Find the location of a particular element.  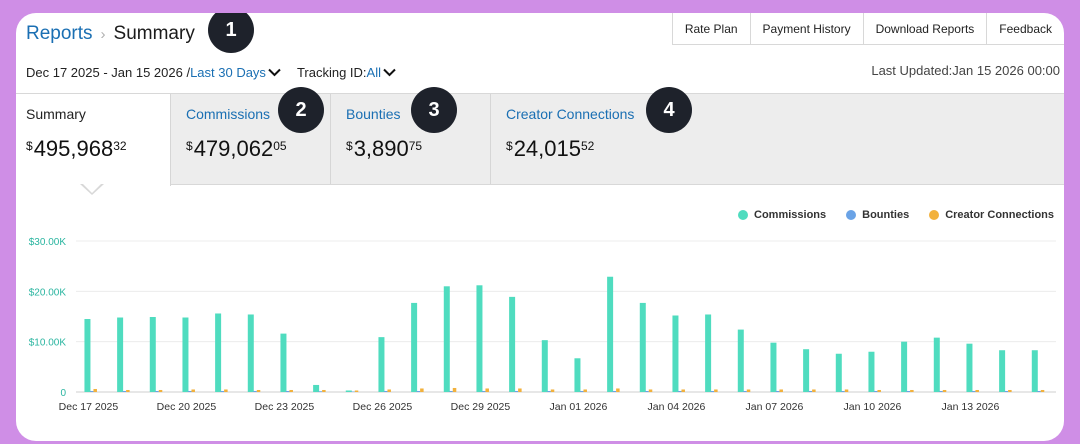

annotation-badge-2: 2 is located at coordinates (301, 110).